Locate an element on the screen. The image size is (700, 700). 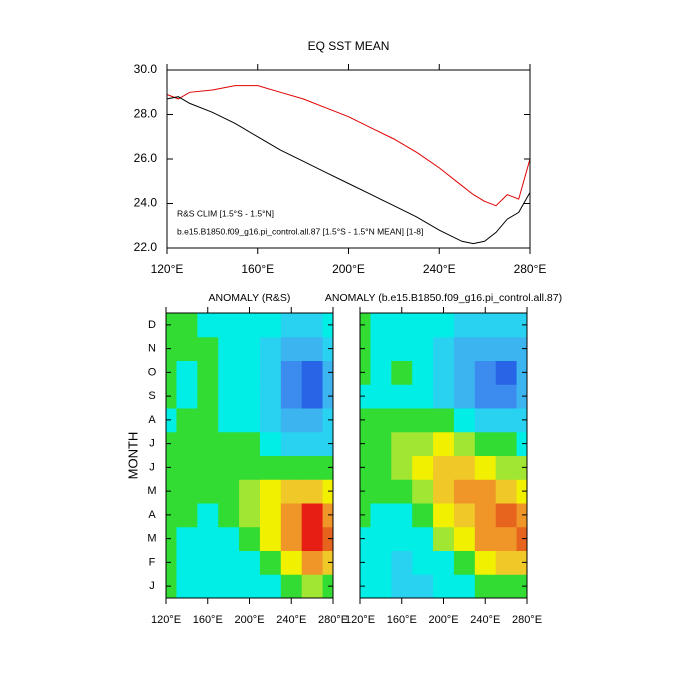
y-tick-label: 28.0 is located at coordinates (146, 114).